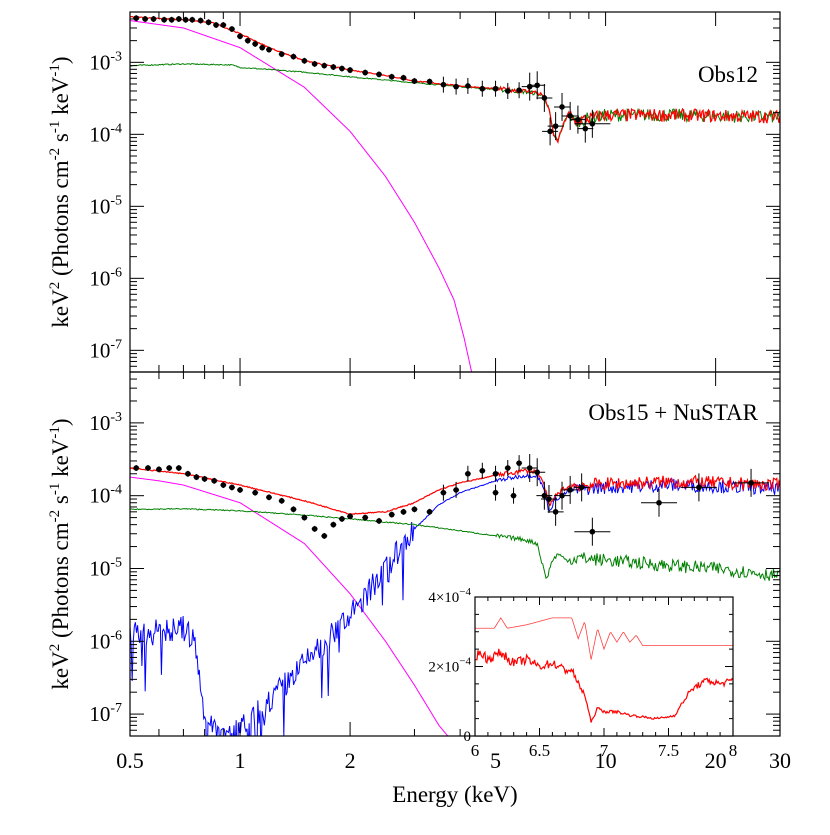 The image size is (830, 835). I want to click on inset-panel: 6 6.5 7 7.5 8 0 2×10−4 4×10⁻⁴, so click(582, 673).